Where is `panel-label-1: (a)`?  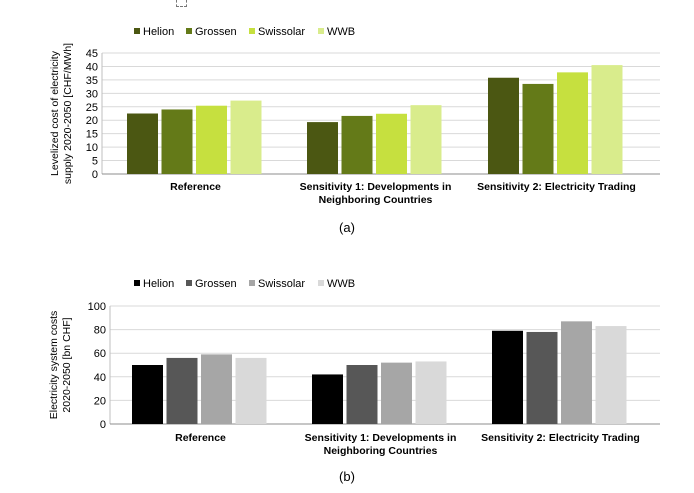
panel-label-1: (a) is located at coordinates (347, 227).